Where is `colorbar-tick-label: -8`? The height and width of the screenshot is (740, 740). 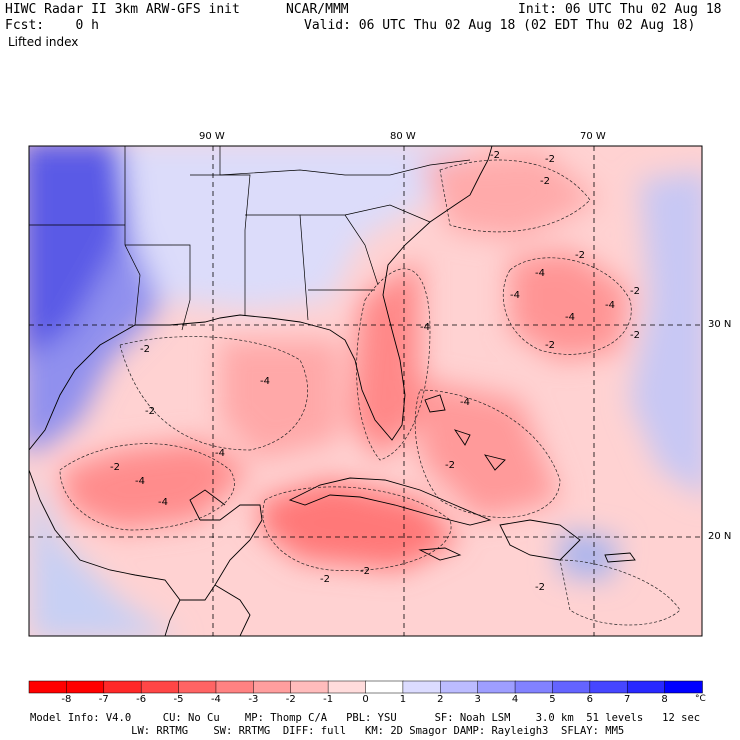 colorbar-tick-label: -8 is located at coordinates (66, 699).